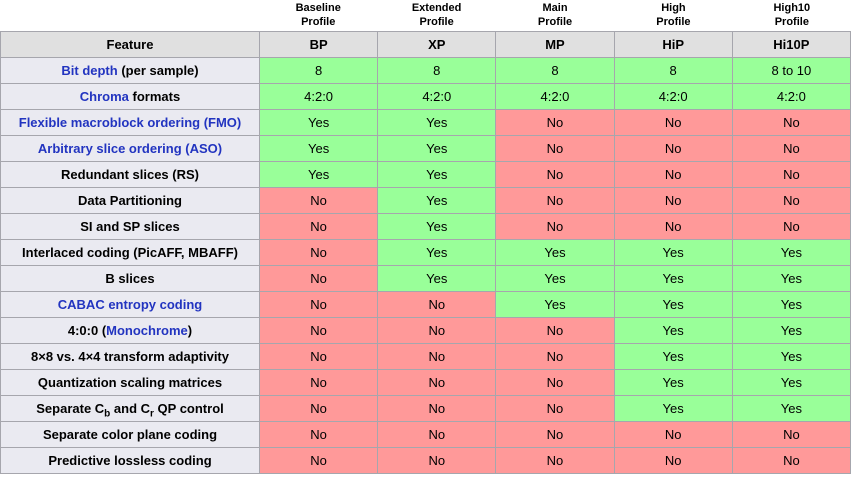 The width and height of the screenshot is (851, 493). What do you see at coordinates (791, 304) in the screenshot?
I see `value-cell-cabac-hi10p: Yes` at bounding box center [791, 304].